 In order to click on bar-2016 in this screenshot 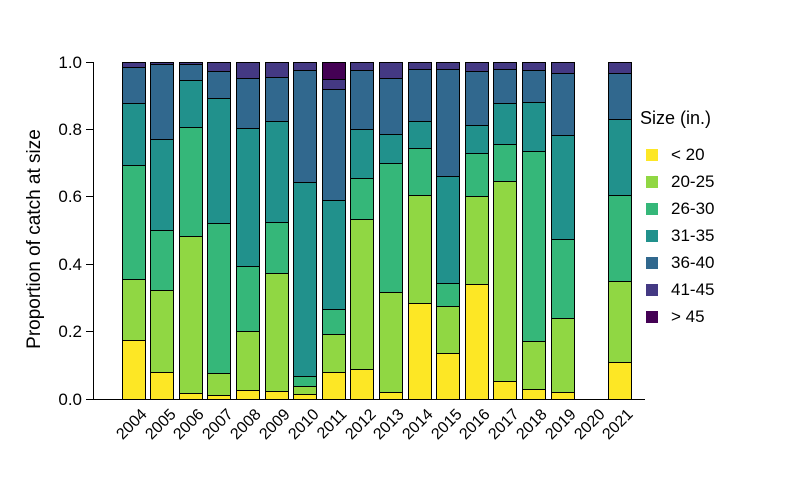, I will do `click(476, 231)`.